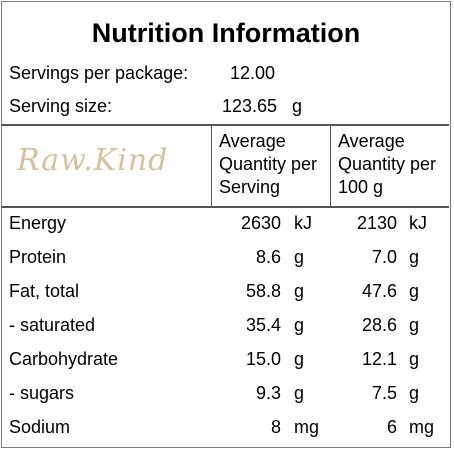  Describe the element at coordinates (93, 160) in the screenshot. I see `brand-logo: Raw.Kind` at that location.